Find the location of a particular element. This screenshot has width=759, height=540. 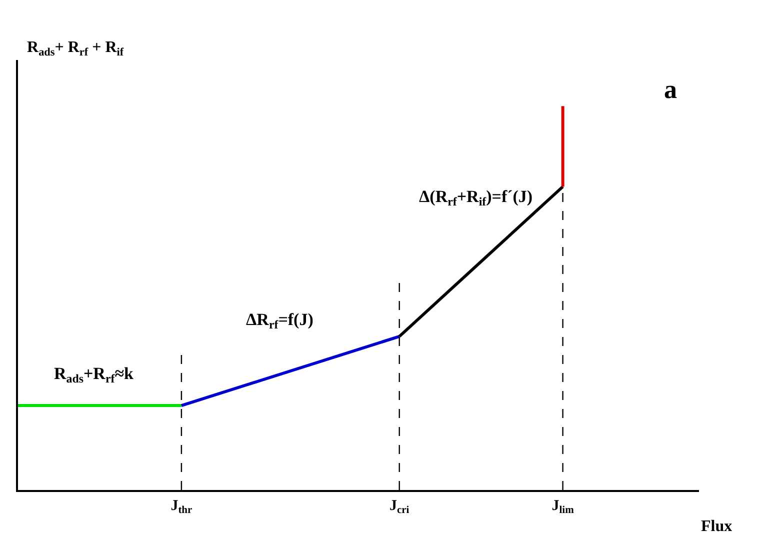

x-axis-title: Flux is located at coordinates (716, 526).